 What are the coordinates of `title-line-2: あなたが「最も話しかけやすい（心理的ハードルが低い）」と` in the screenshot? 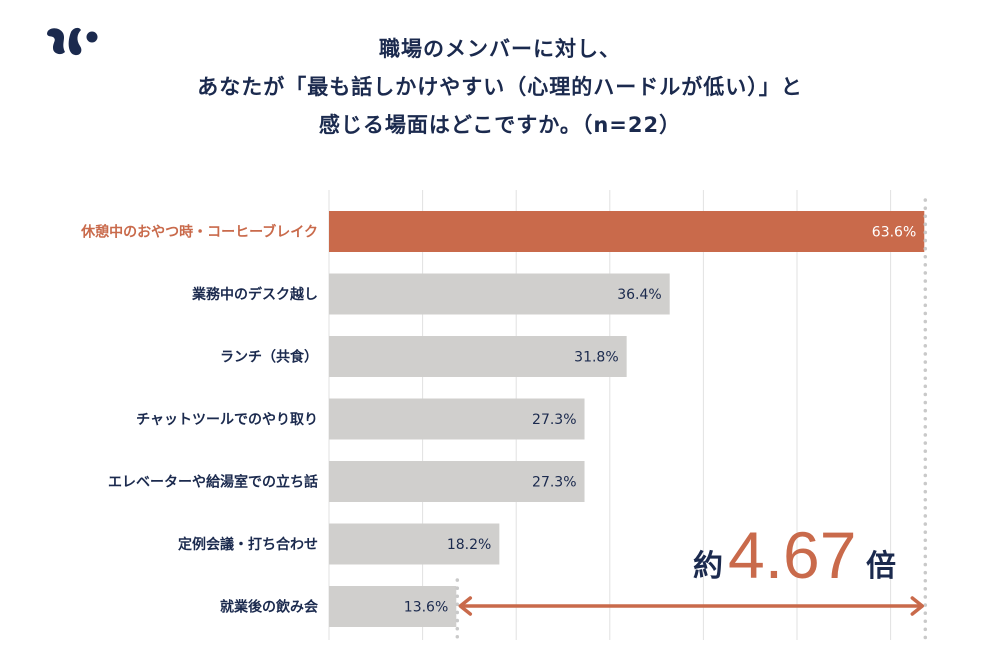 It's located at (500, 87).